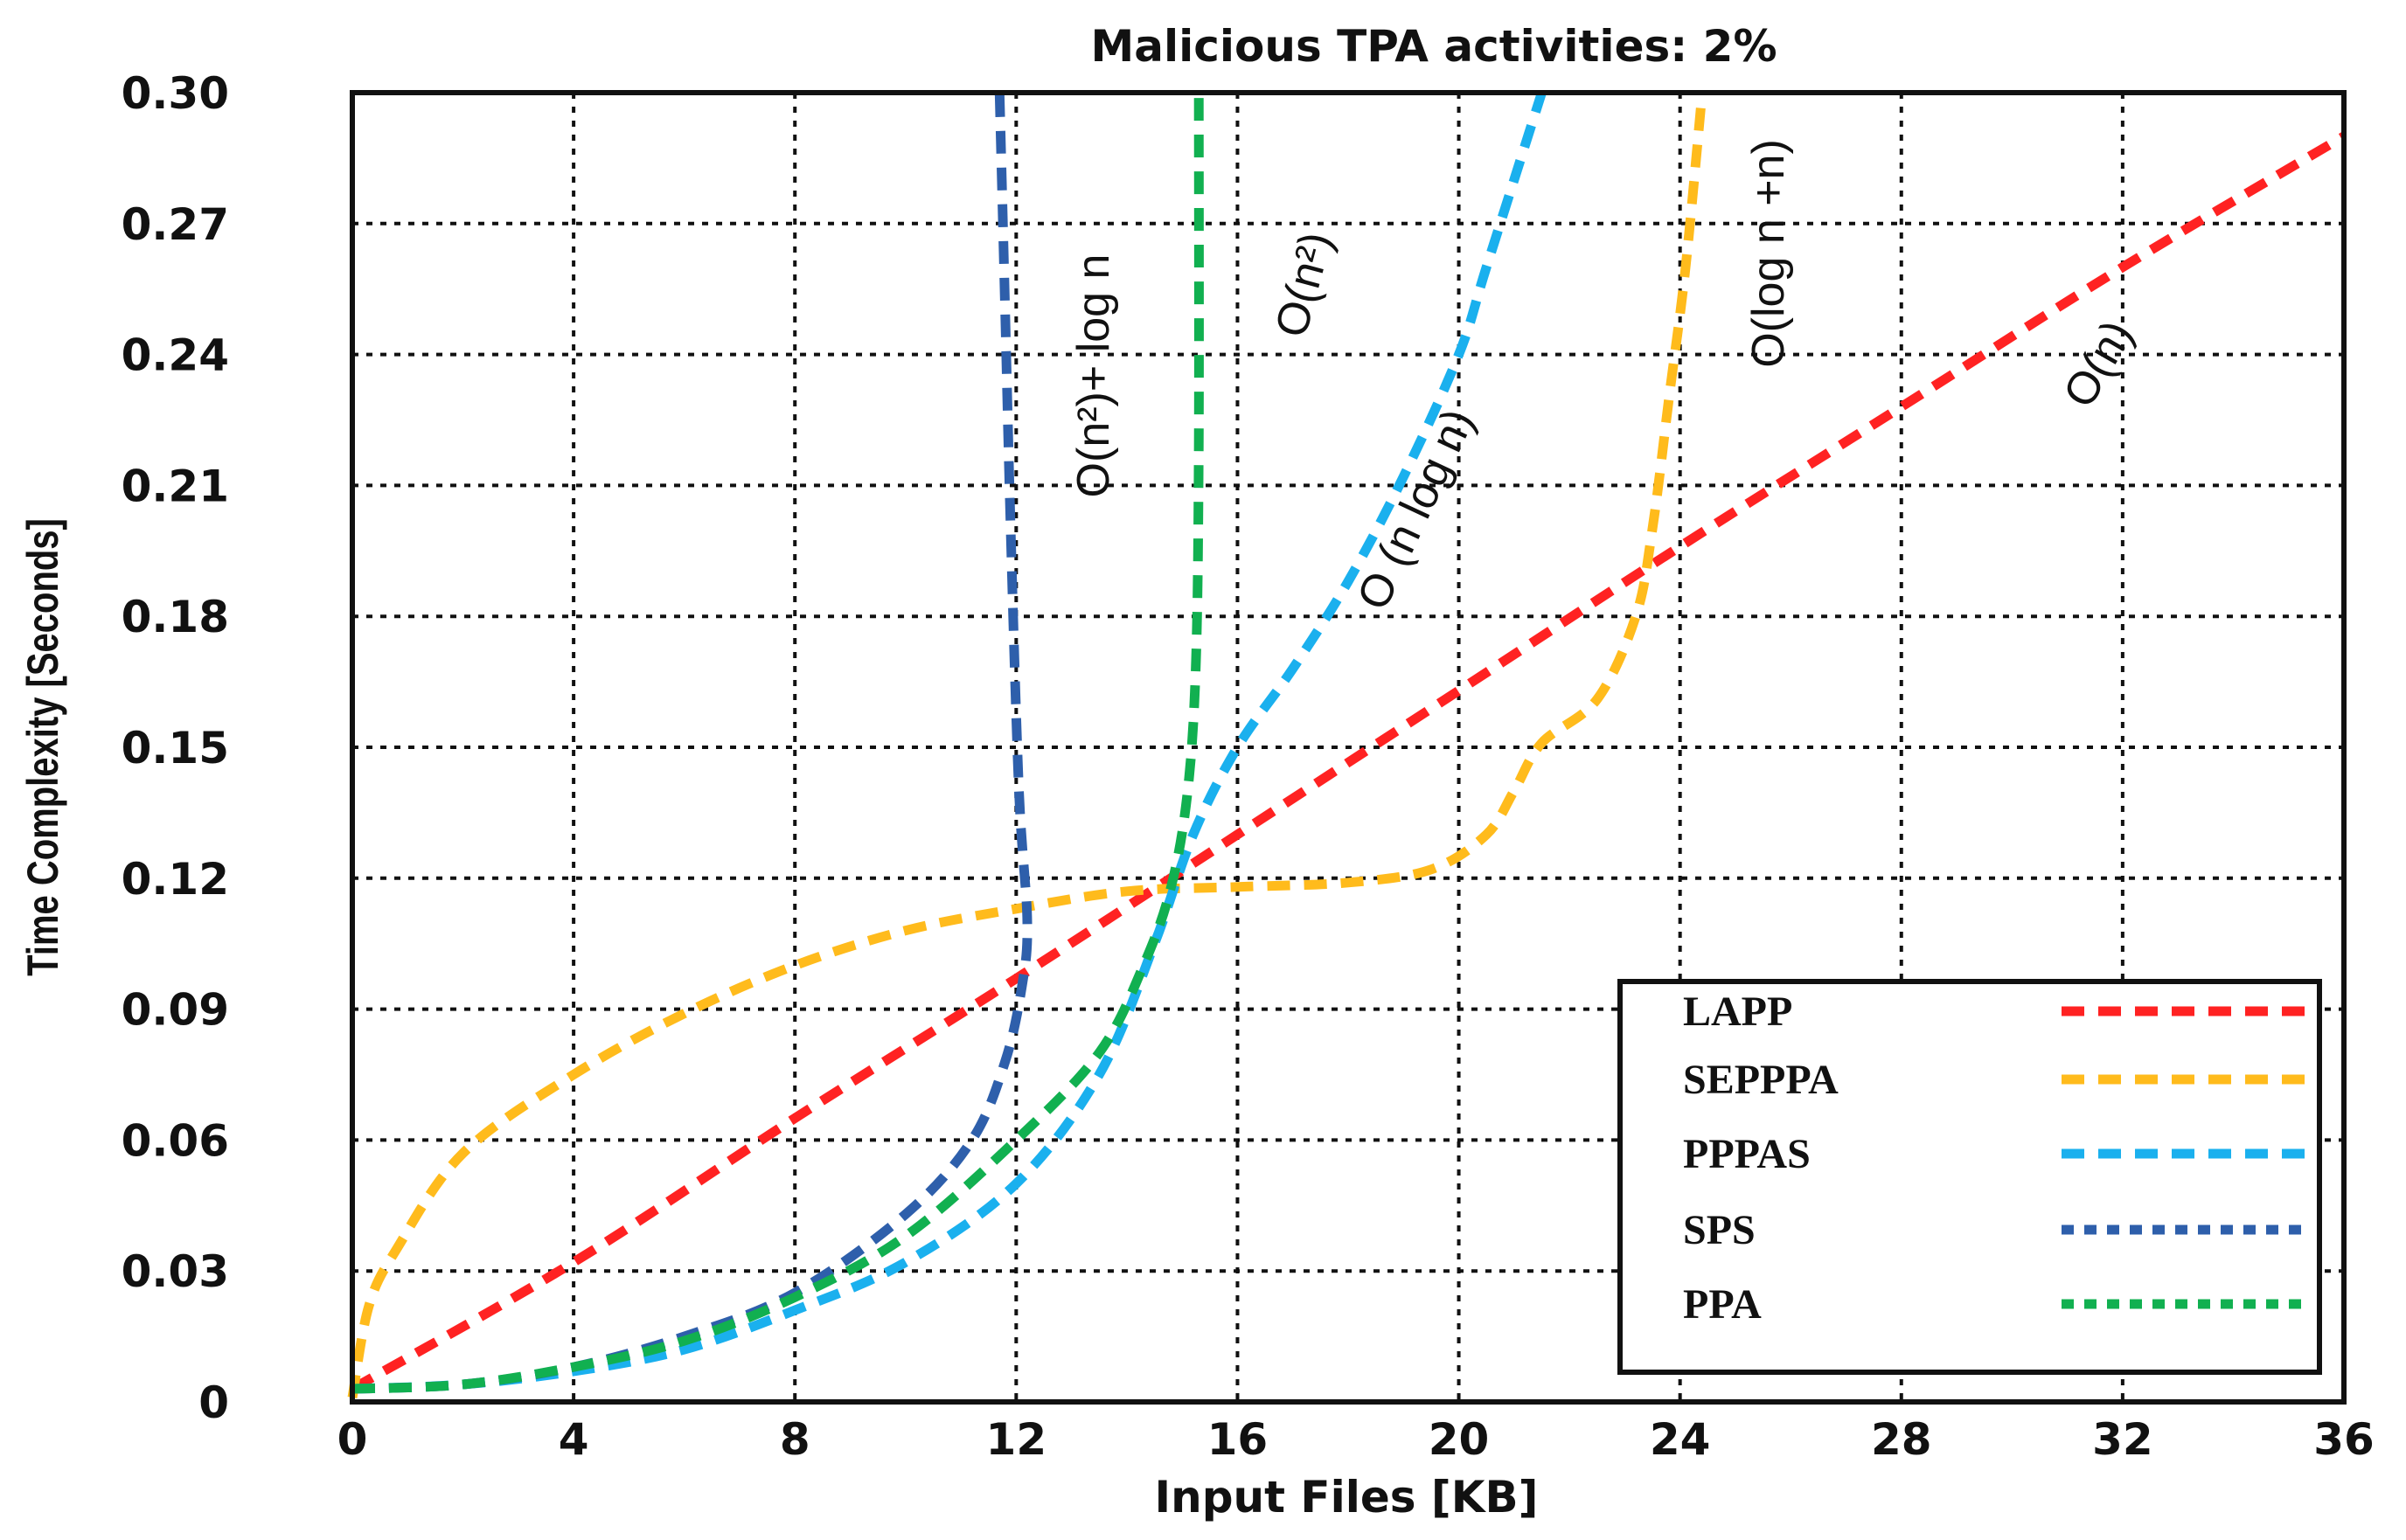  What do you see at coordinates (175, 1271) in the screenshot?
I see `y-tick-label: 0.03` at bounding box center [175, 1271].